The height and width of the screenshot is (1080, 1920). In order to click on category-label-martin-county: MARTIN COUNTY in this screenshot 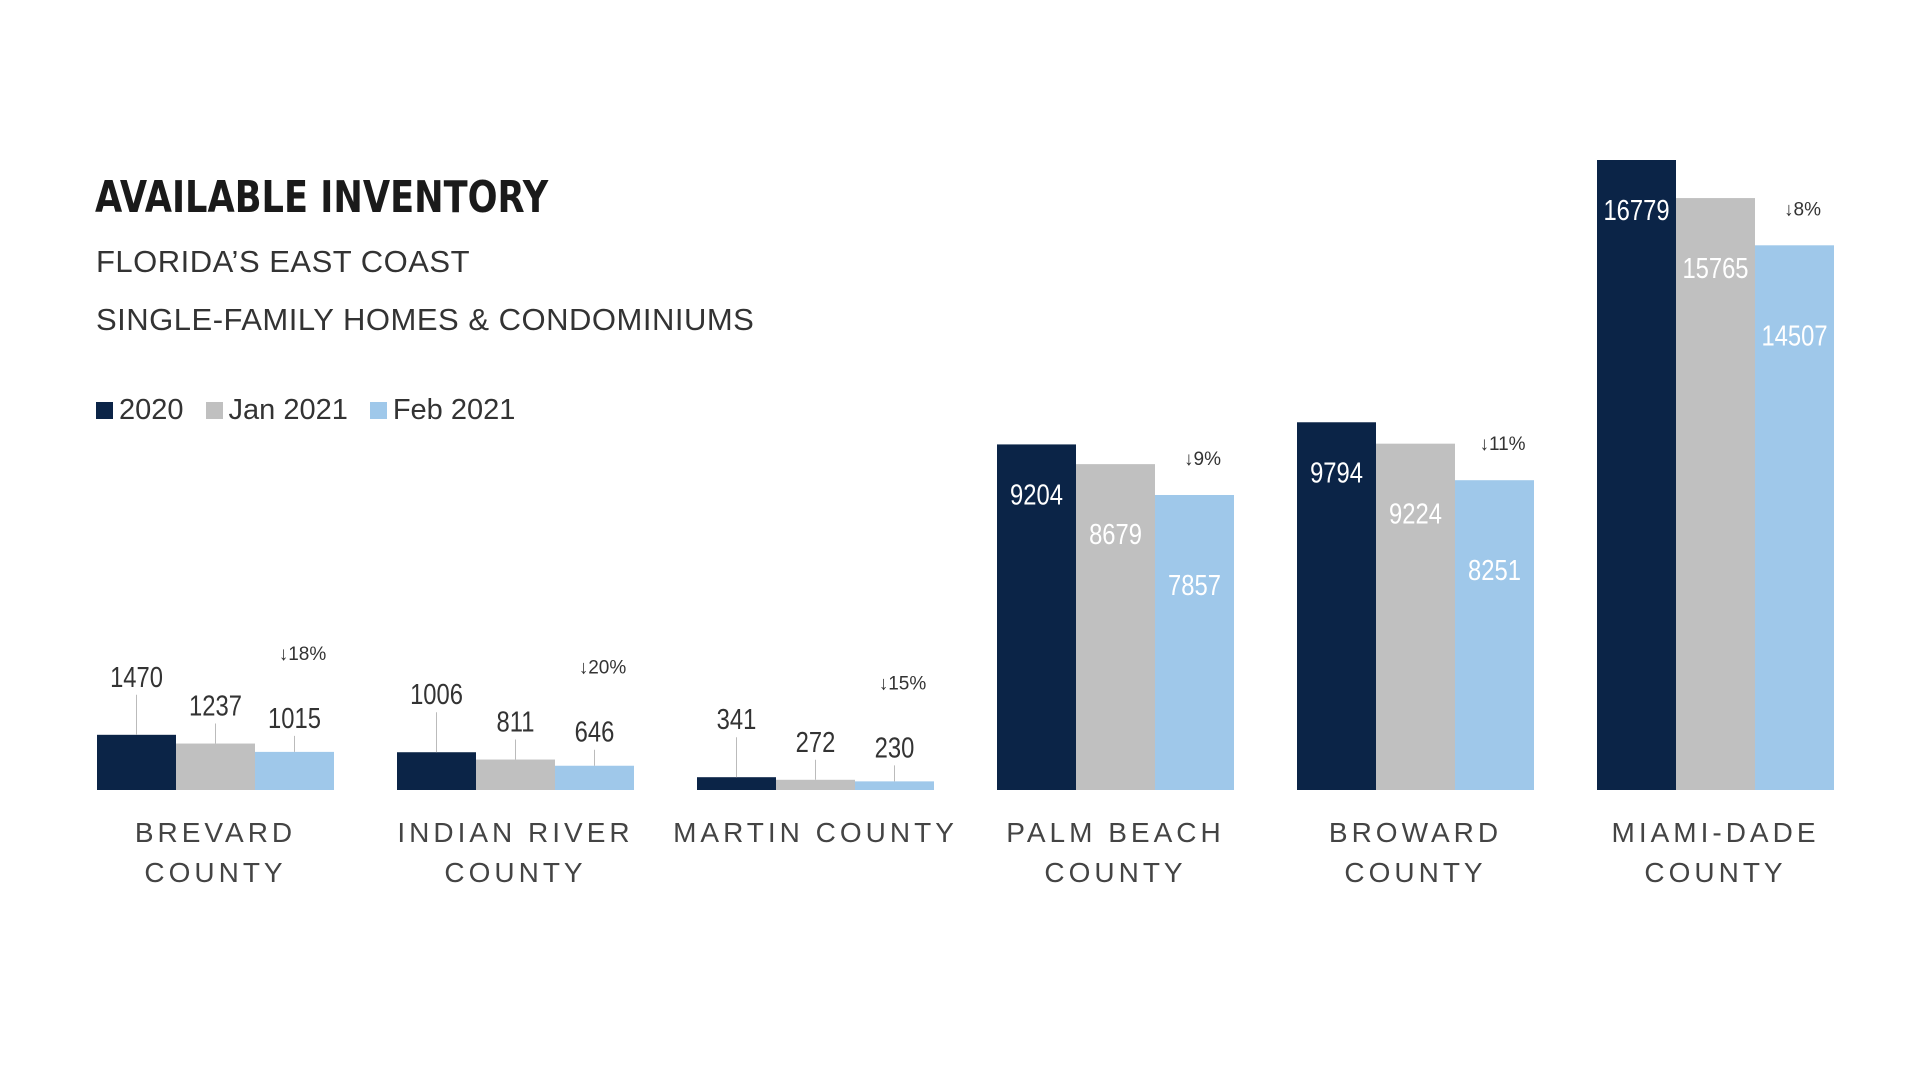, I will do `click(815, 832)`.